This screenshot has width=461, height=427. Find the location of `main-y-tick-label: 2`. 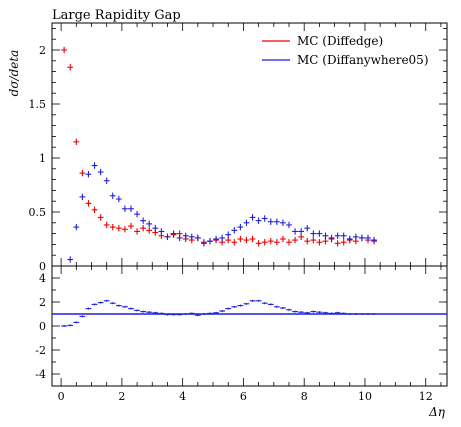

main-y-tick-label: 2 is located at coordinates (42, 50).